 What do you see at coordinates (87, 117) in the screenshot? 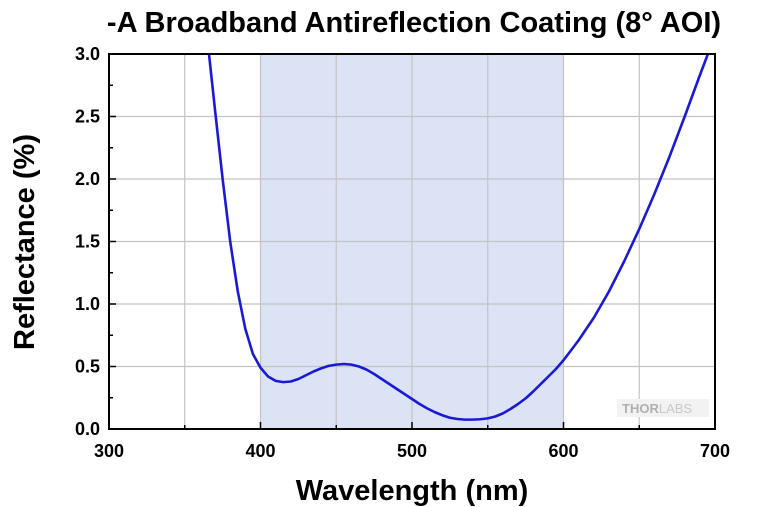
I see `y-tick-label: 2.5` at bounding box center [87, 117].